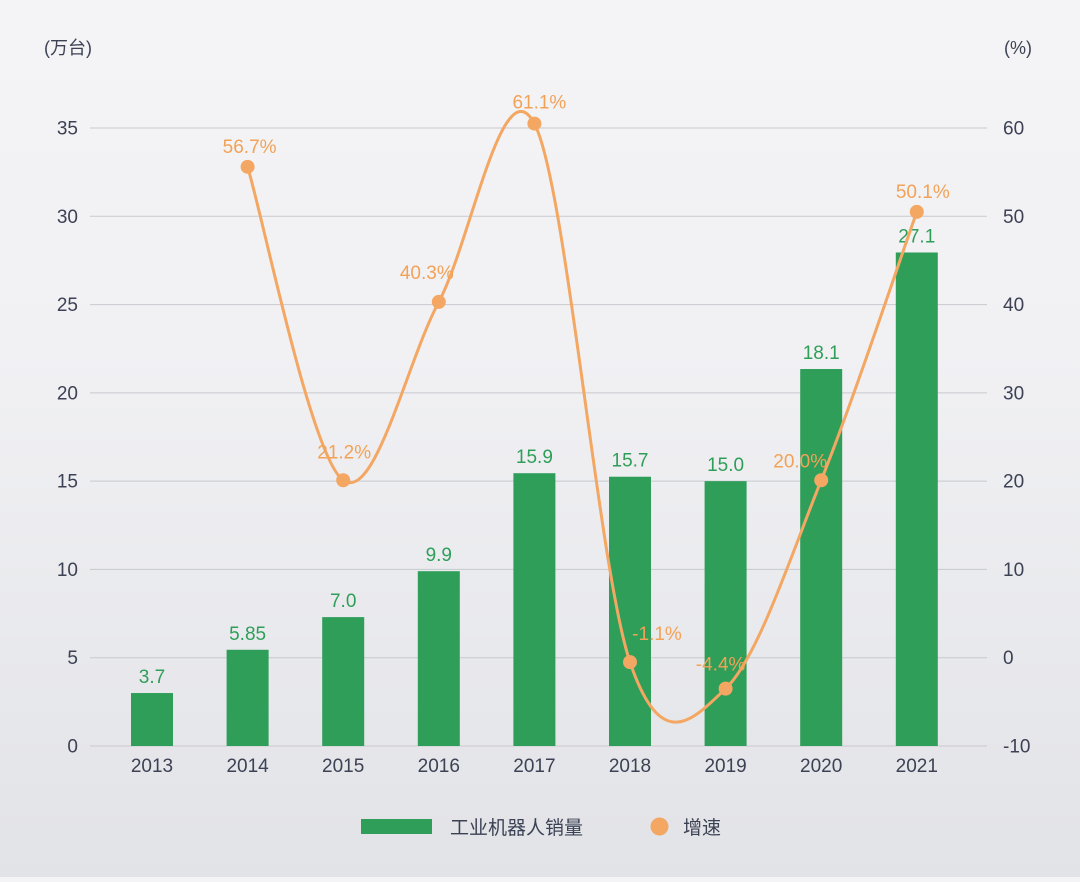 Image resolution: width=1080 pixels, height=882 pixels. I want to click on legend-line-swatch, so click(659, 826).